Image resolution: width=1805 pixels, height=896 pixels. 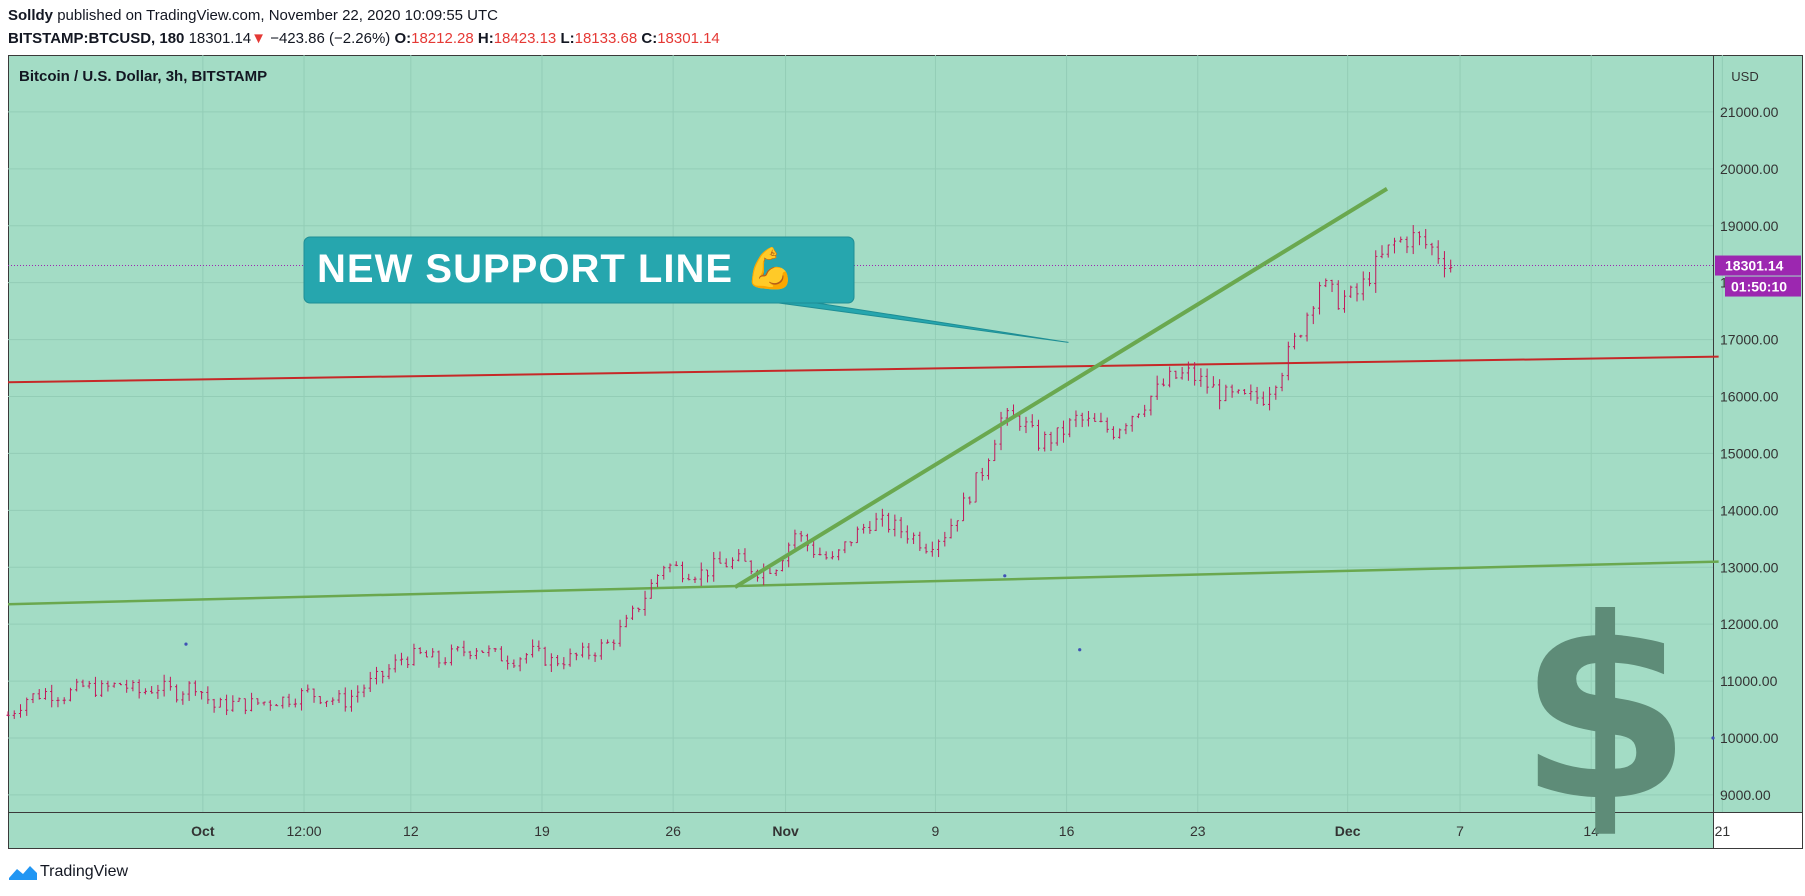 I want to click on last-price-label: 18301.14, so click(x=1758, y=265).